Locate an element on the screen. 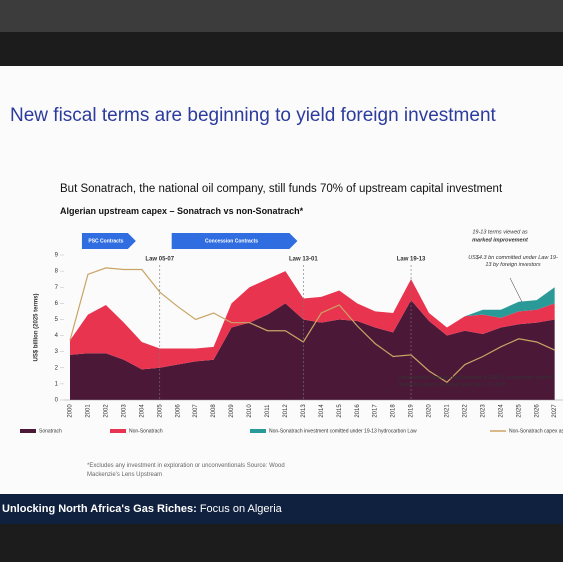 This screenshot has width=563, height=562. law-label: Law 13-01 is located at coordinates (303, 260).